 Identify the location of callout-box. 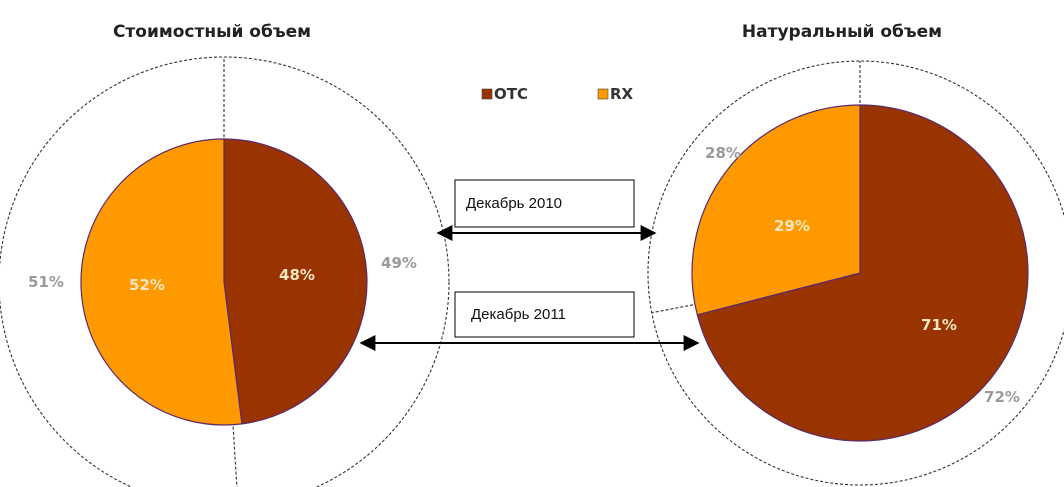
(544, 203).